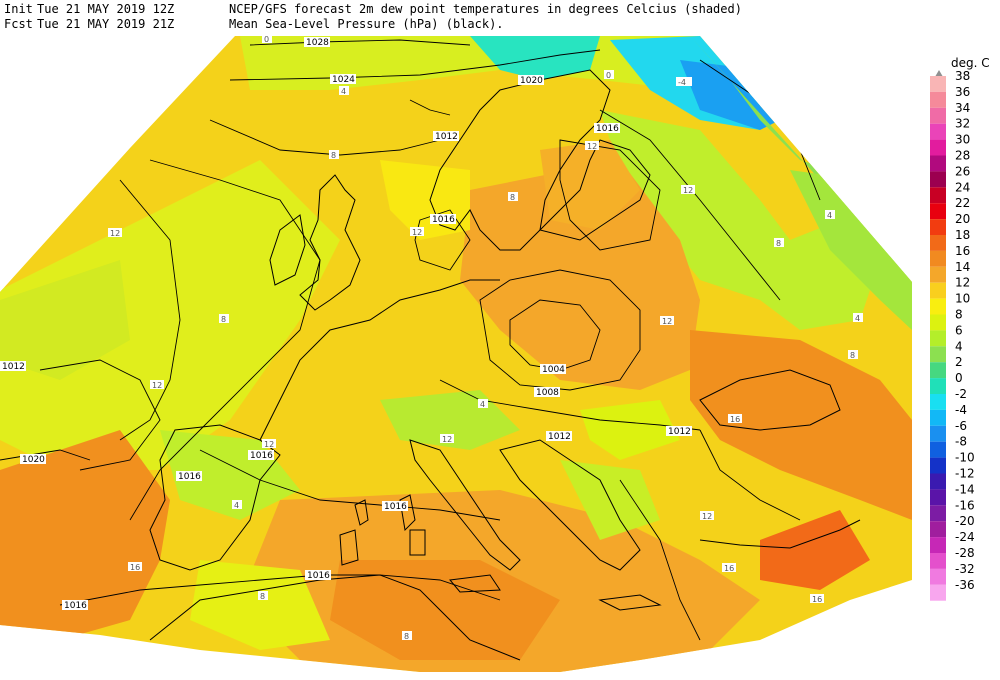 The width and height of the screenshot is (1000, 680). Describe the element at coordinates (962, 267) in the screenshot. I see `legend-tick-label: 14` at that location.